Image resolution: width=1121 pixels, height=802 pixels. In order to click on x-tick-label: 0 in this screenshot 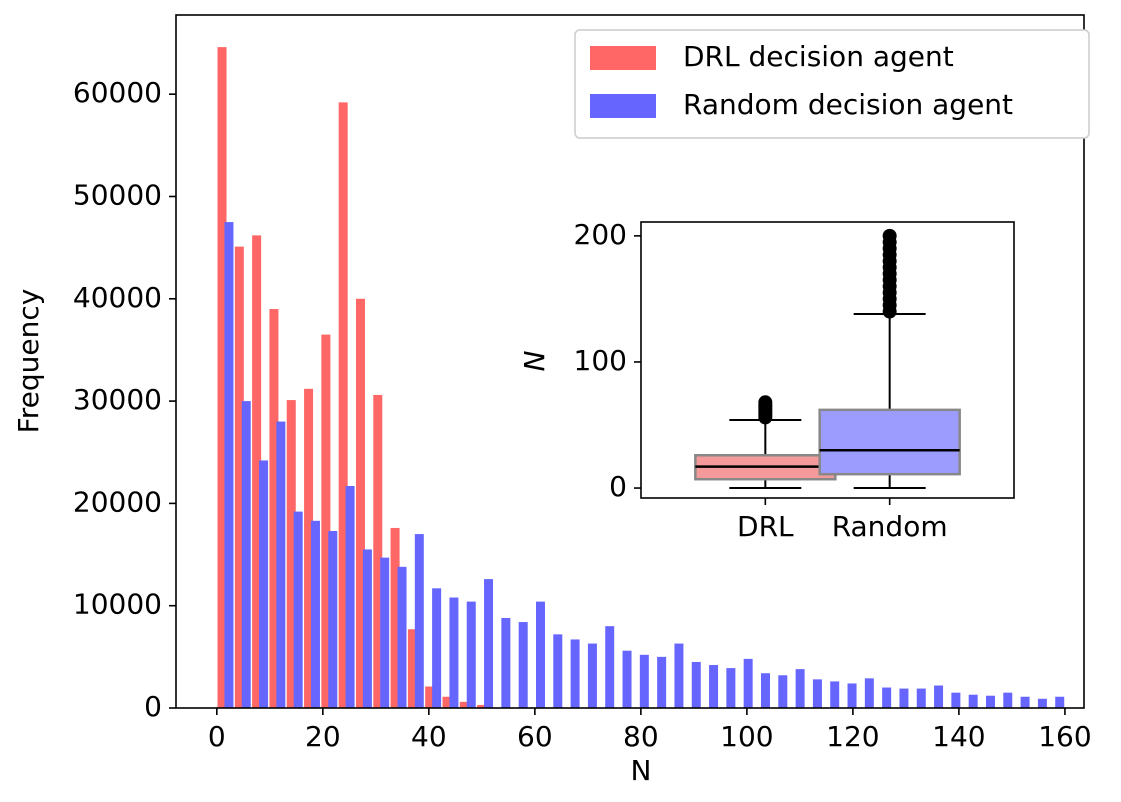, I will do `click(217, 736)`.